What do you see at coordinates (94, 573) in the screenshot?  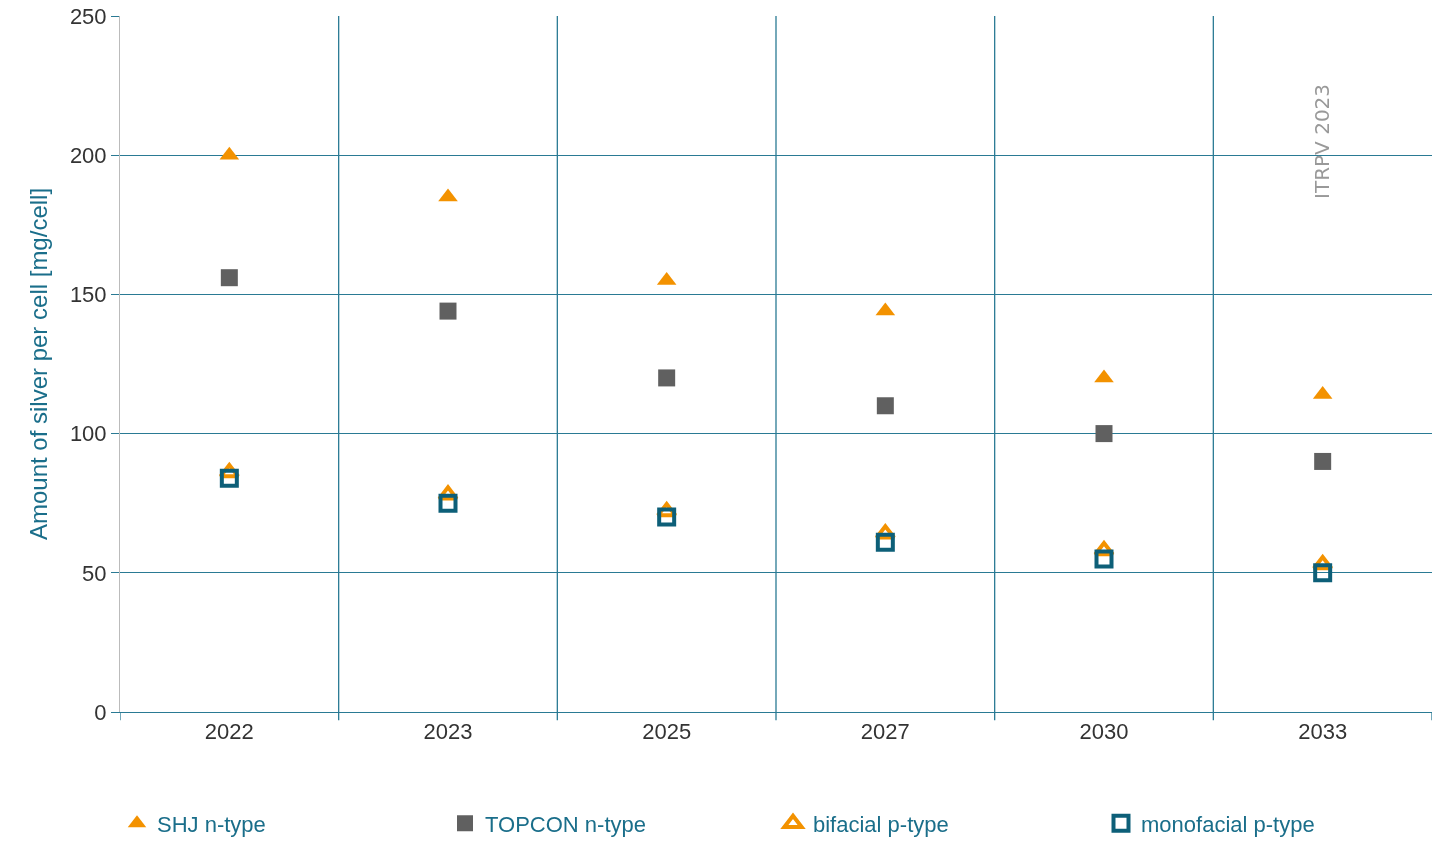 I see `y-tick-label: 50` at bounding box center [94, 573].